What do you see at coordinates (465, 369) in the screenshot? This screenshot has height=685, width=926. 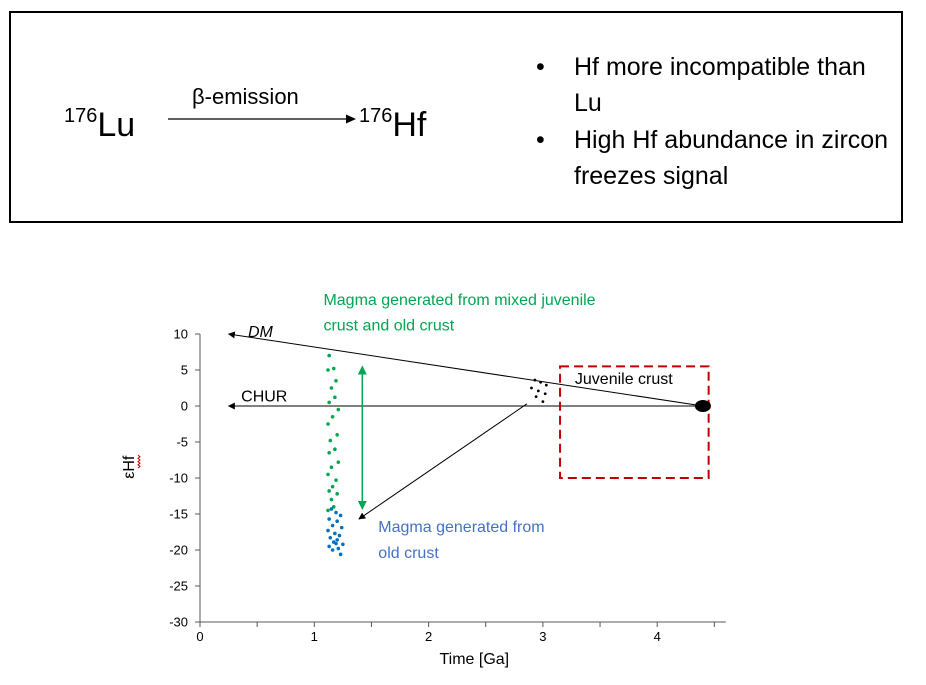 I see `dm-line` at bounding box center [465, 369].